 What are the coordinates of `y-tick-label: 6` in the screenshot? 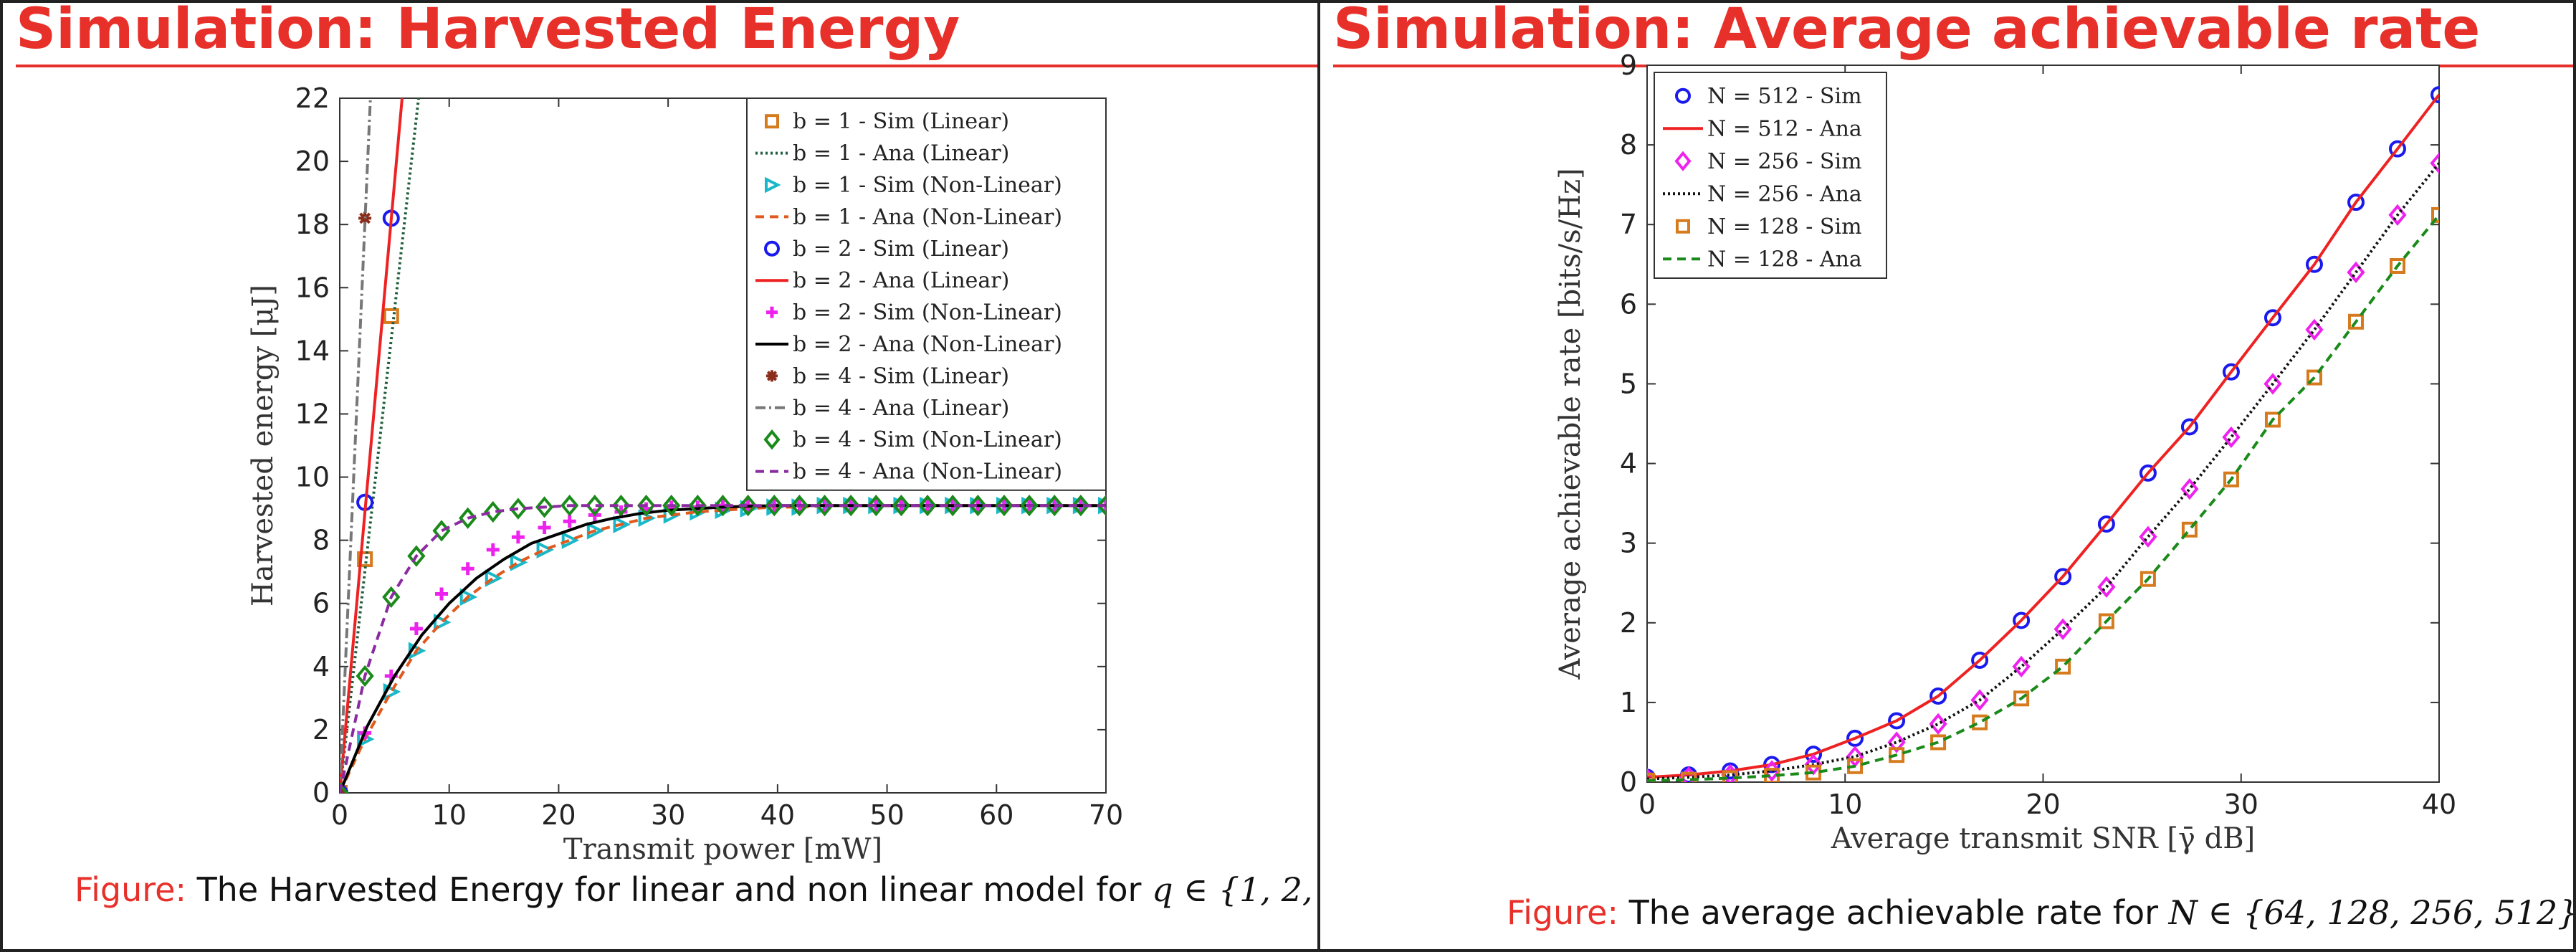 It's located at (1628, 304).